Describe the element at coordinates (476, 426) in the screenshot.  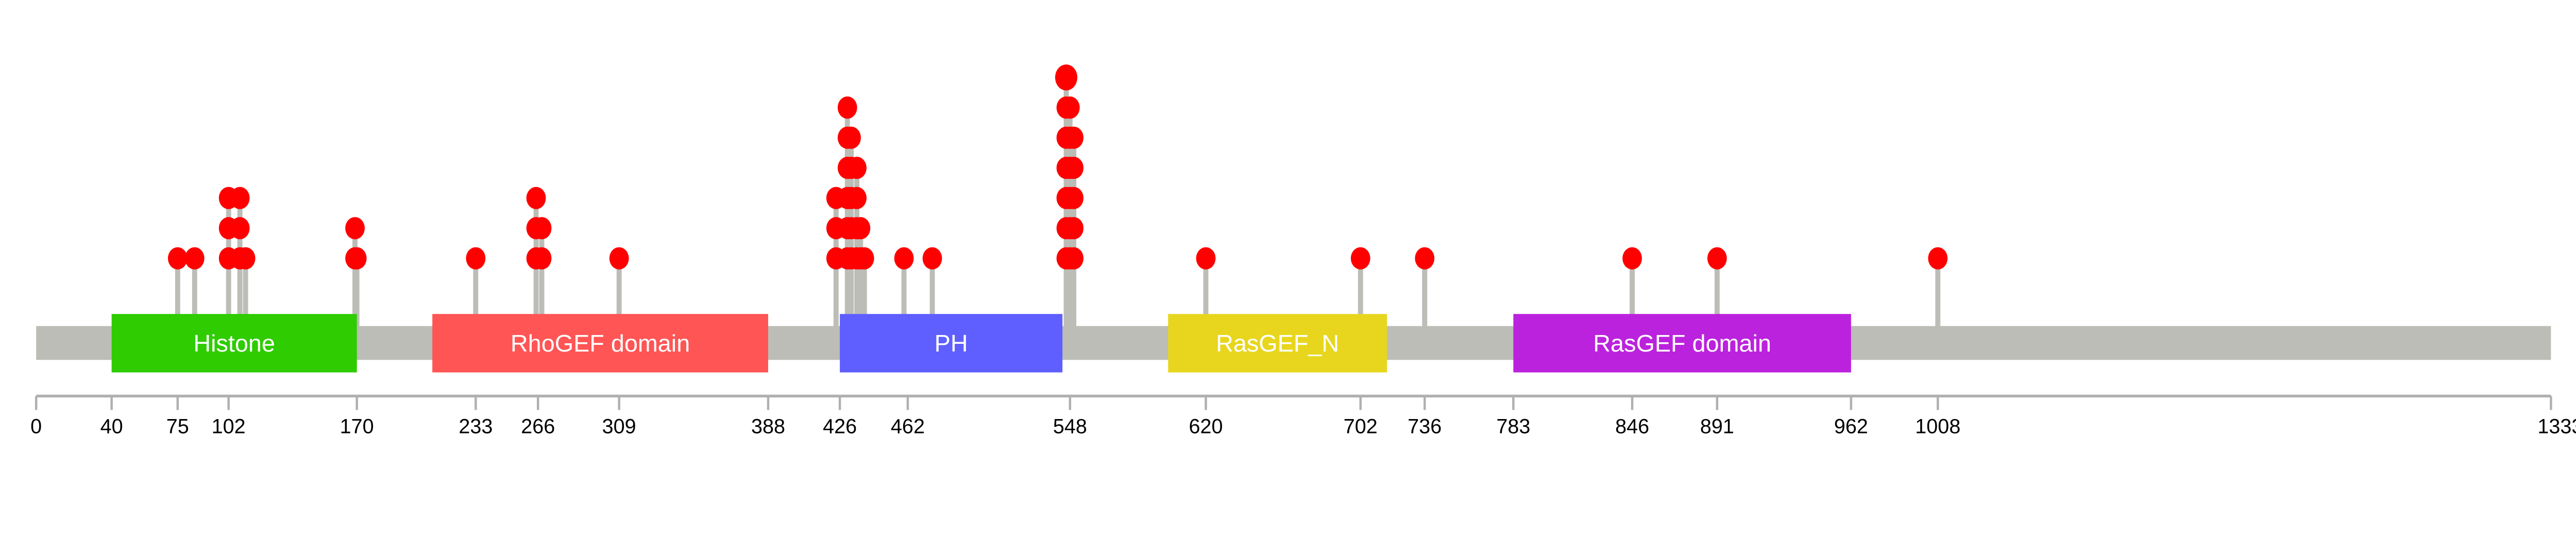
I see `tick-label: 233` at that location.